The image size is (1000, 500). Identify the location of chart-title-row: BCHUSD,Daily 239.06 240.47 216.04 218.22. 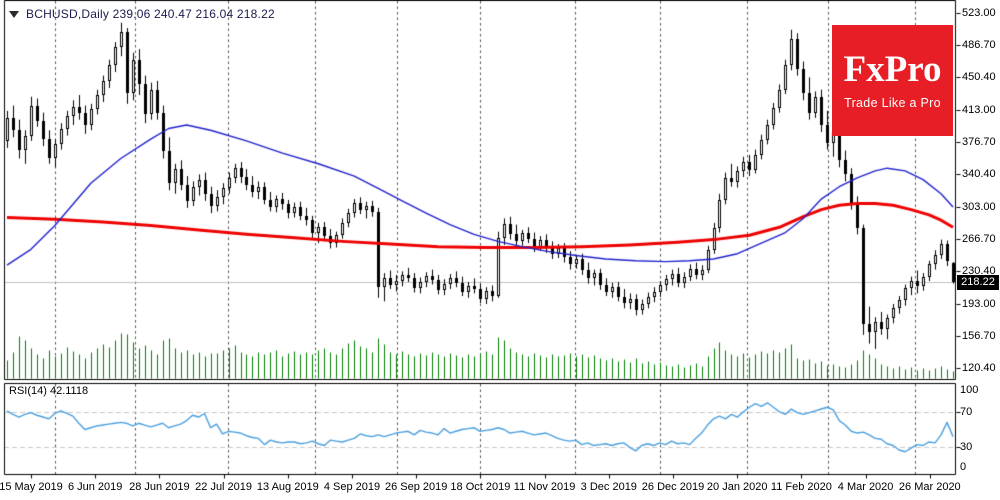
(142, 14).